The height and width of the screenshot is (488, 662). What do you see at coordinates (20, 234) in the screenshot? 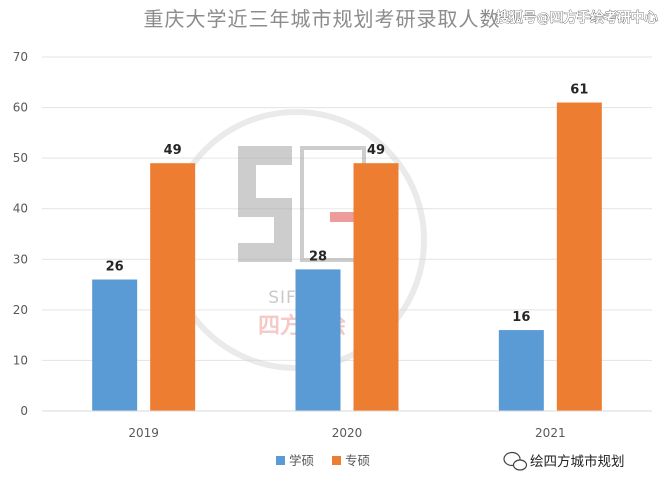
I see `y-axis: 0 10 20 30 40 50 60 70` at bounding box center [20, 234].